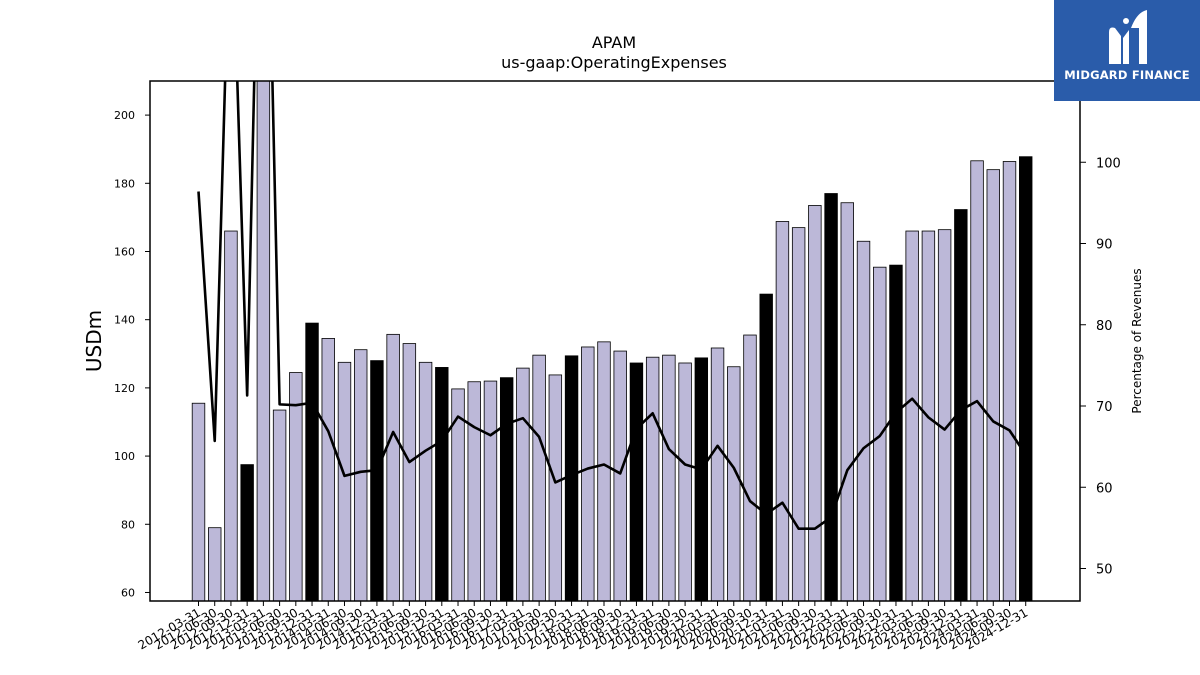 This screenshot has height=675, width=1200. Describe the element at coordinates (124, 388) in the screenshot. I see `y-tick-label: 120` at that location.